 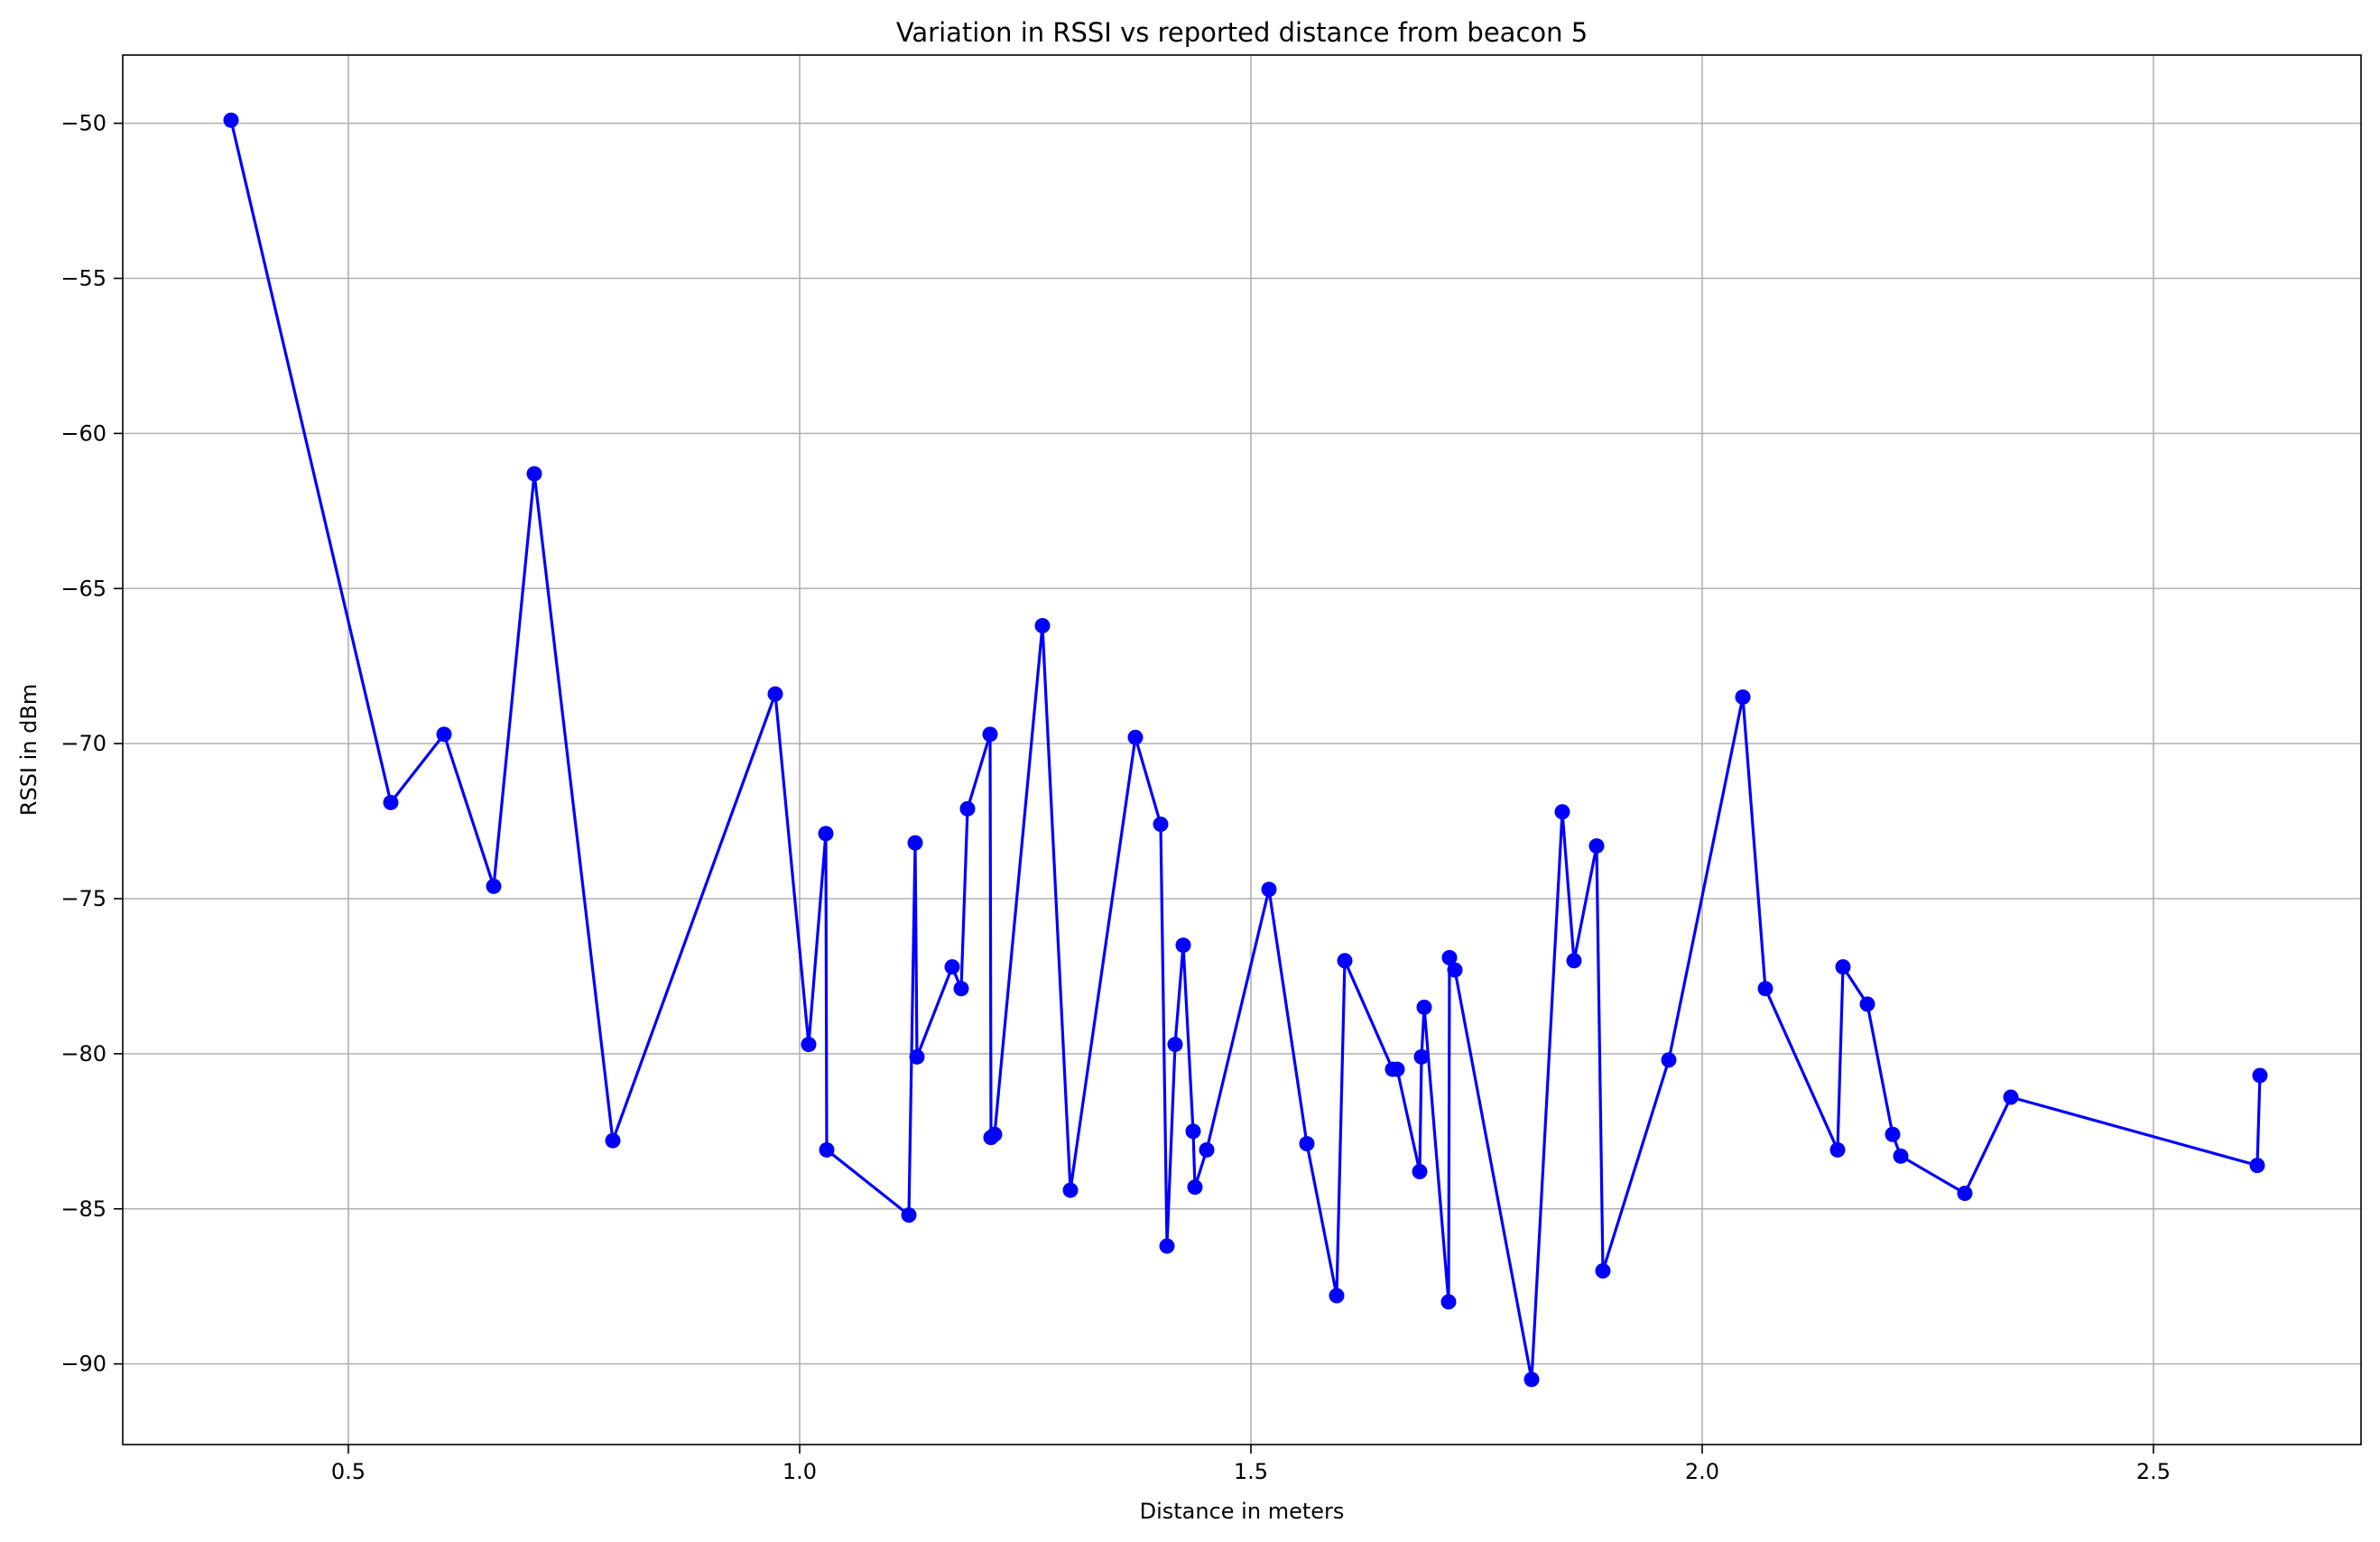 I want to click on y-tick-label: −65, so click(x=83, y=588).